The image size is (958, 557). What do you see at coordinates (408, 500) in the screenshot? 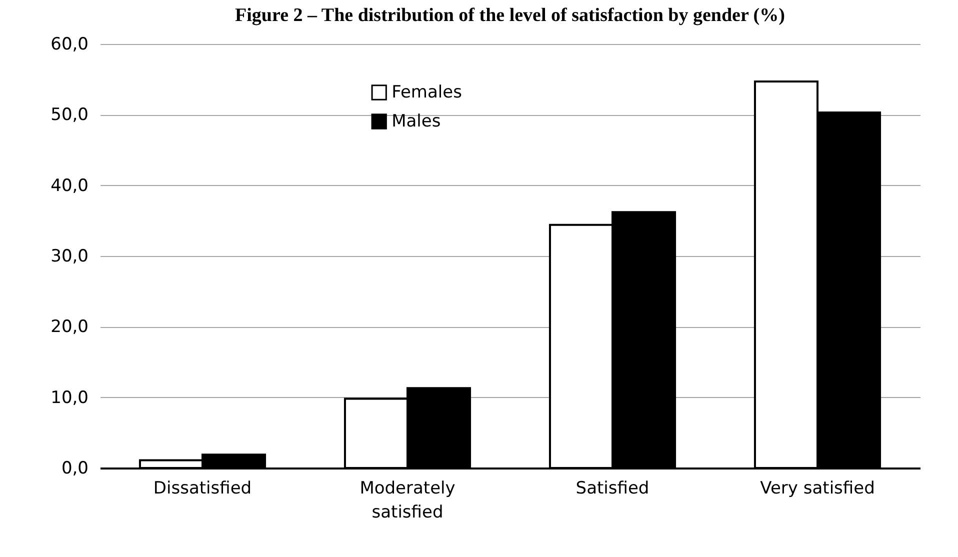
I see `x-tick-label: Moderately satisfied` at bounding box center [408, 500].